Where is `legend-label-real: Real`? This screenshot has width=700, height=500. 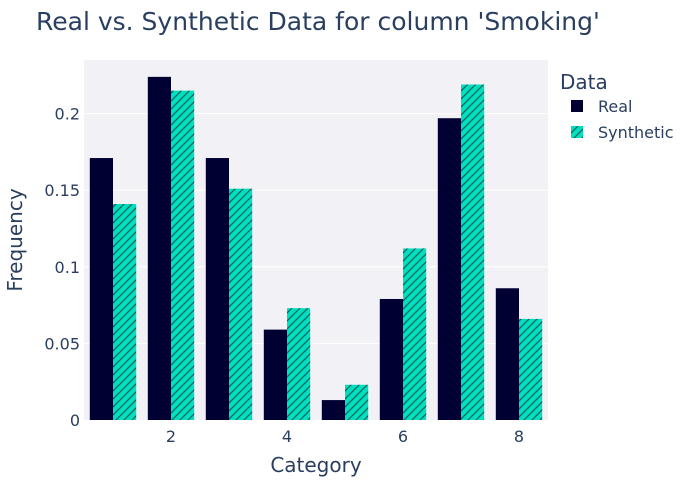 legend-label-real: Real is located at coordinates (615, 106).